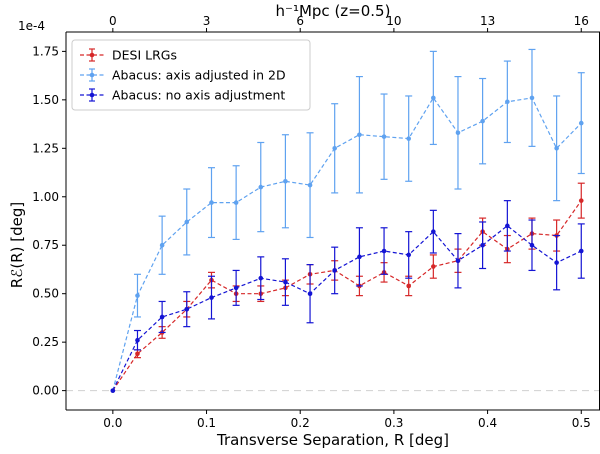 This screenshot has width=600, height=454. Describe the element at coordinates (581, 21) in the screenshot. I see `top-tick-label: 16` at that location.